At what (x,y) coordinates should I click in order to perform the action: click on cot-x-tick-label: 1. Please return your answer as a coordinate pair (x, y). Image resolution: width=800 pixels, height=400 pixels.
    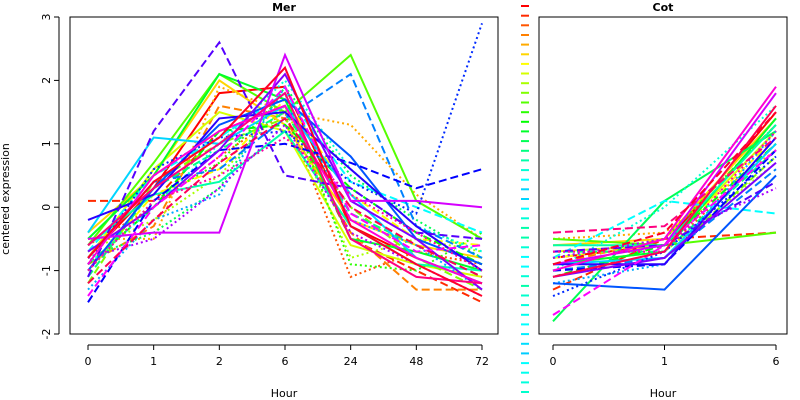
    Looking at the image, I should click on (664, 361).